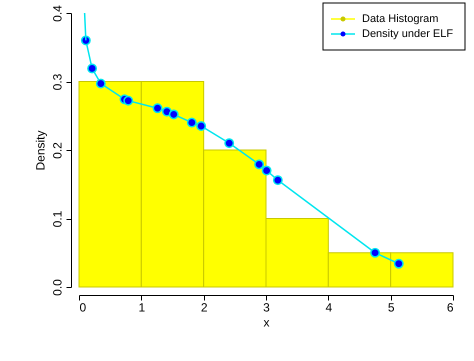  Describe the element at coordinates (57, 81) in the screenshot. I see `y-tick-label: 0.3` at that location.